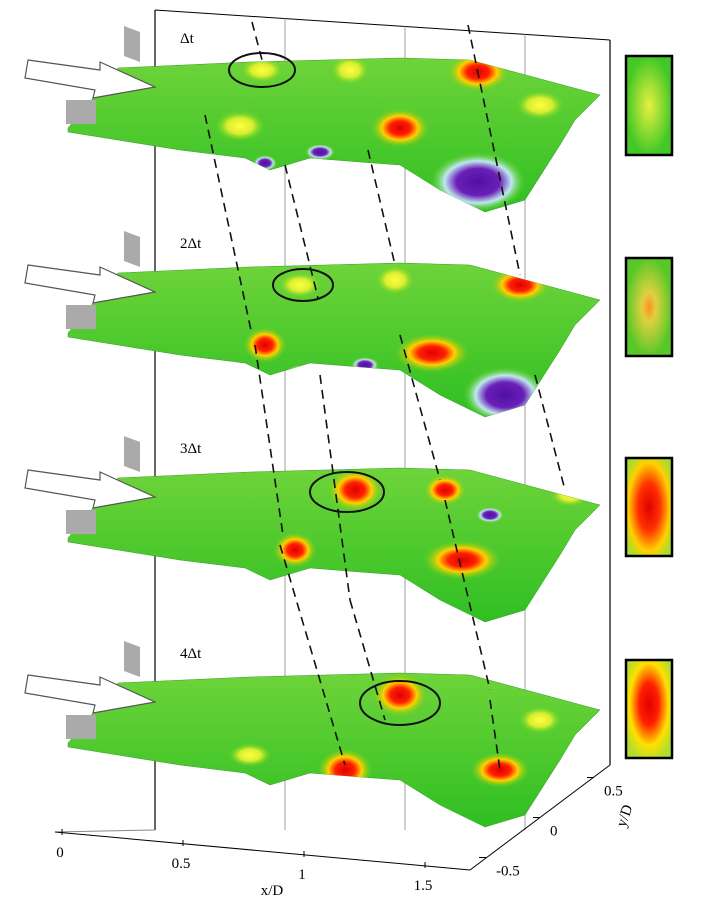 Image resolution: width=708 pixels, height=913 pixels. Describe the element at coordinates (334, 545) in the screenshot. I see `surface` at that location.